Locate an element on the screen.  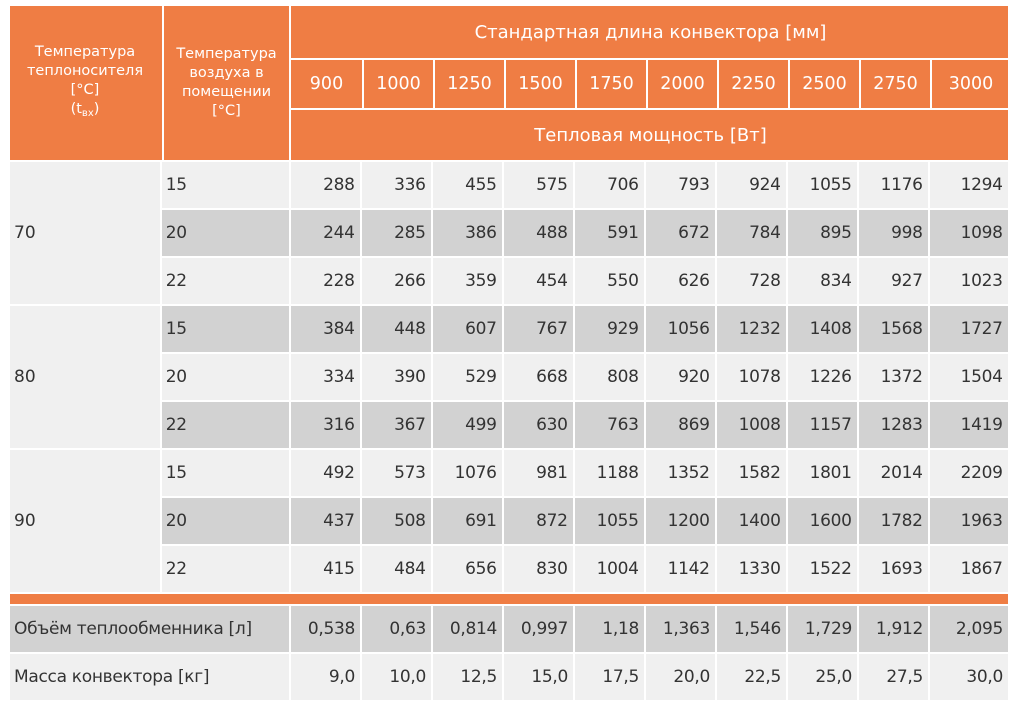
power-value-cell: 1294 is located at coordinates (967, 185).